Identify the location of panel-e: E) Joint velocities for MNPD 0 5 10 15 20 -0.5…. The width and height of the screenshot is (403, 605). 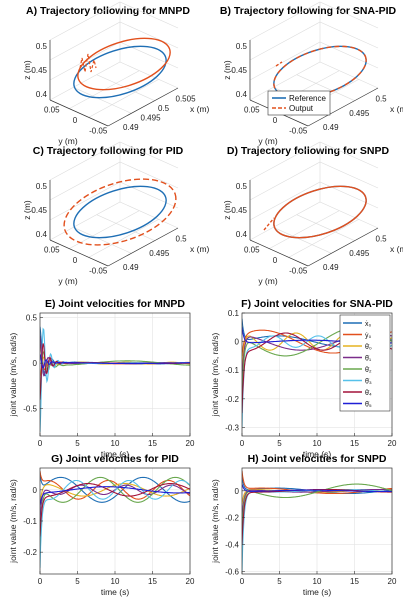
(101, 378).